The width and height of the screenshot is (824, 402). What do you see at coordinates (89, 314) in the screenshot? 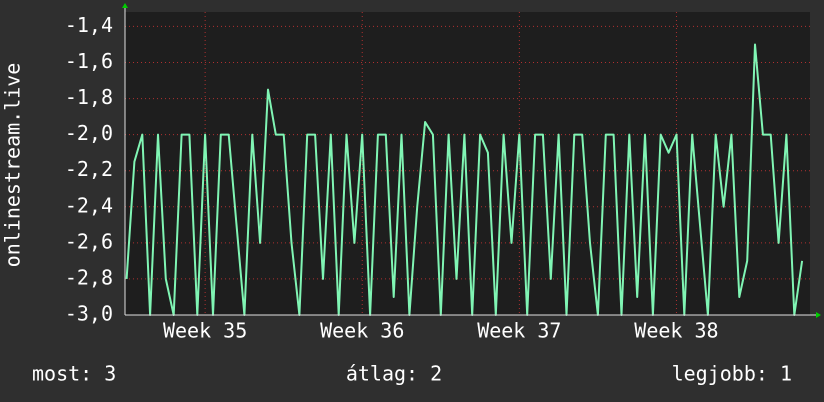
I see `y-tick-label: -3,0` at bounding box center [89, 314].